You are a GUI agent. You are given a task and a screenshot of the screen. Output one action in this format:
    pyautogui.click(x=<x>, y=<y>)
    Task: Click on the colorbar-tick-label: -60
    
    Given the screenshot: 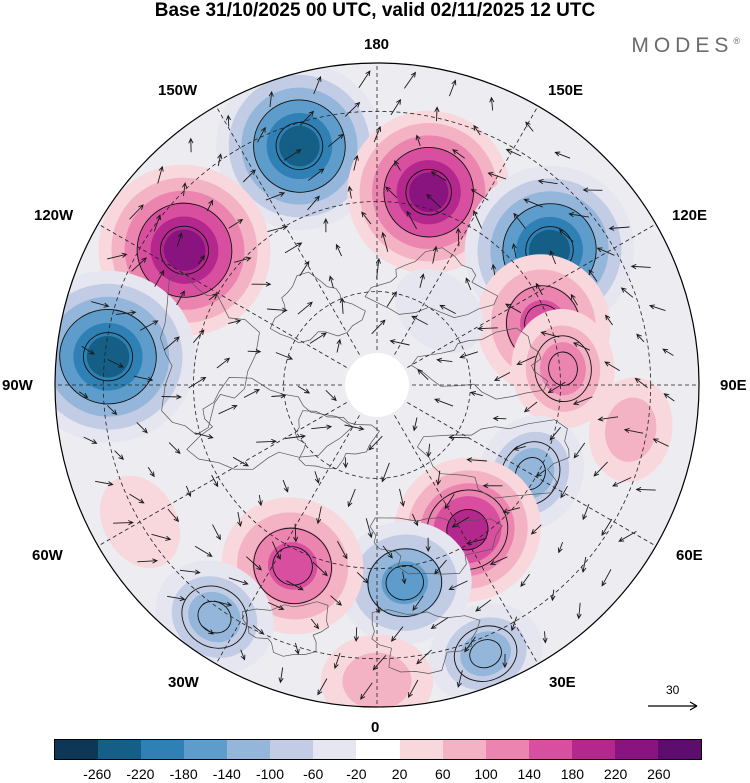 What is the action you would take?
    pyautogui.click(x=313, y=774)
    